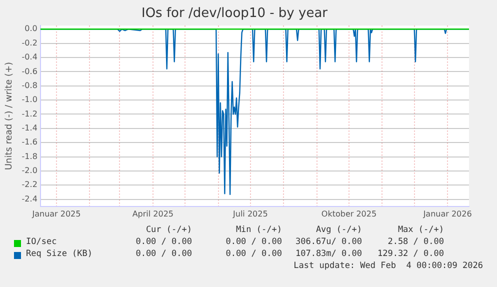 This screenshot has height=287, width=497. I want to click on text: Avg (-/+), so click(339, 230).